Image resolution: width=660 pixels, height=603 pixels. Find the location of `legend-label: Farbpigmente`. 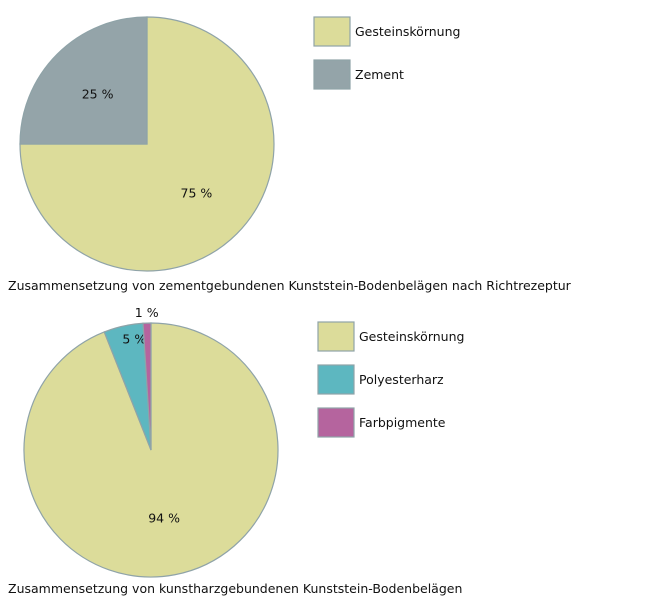

legend-label: Farbpigmente is located at coordinates (402, 422).